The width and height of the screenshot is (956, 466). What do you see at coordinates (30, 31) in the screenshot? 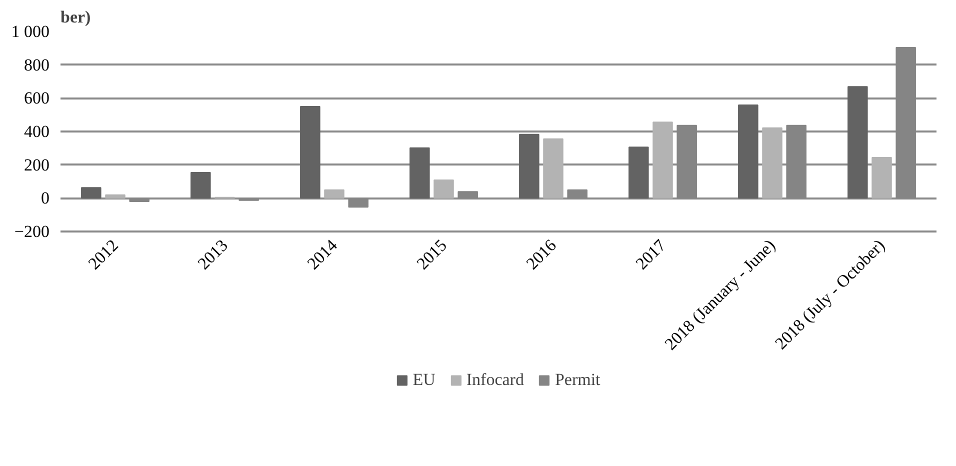
I see `y-tick-label: 1 000` at bounding box center [30, 31].